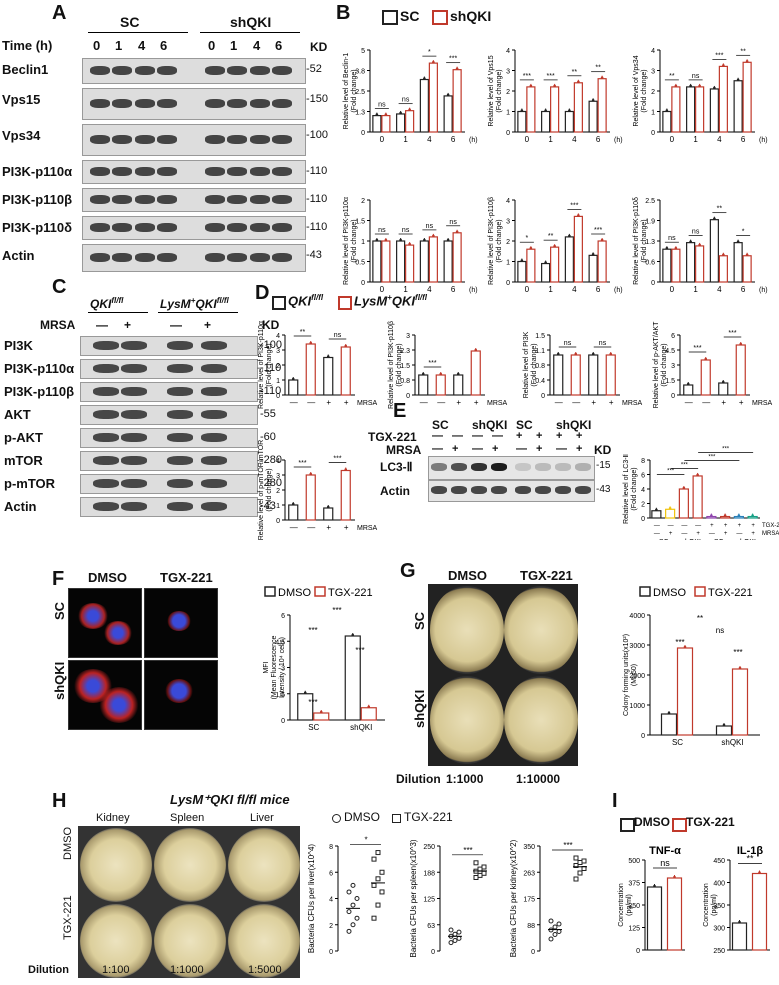  Describe the element at coordinates (269, 489) in the screenshot. I see `y-axis-label: (Fold change)` at that location.